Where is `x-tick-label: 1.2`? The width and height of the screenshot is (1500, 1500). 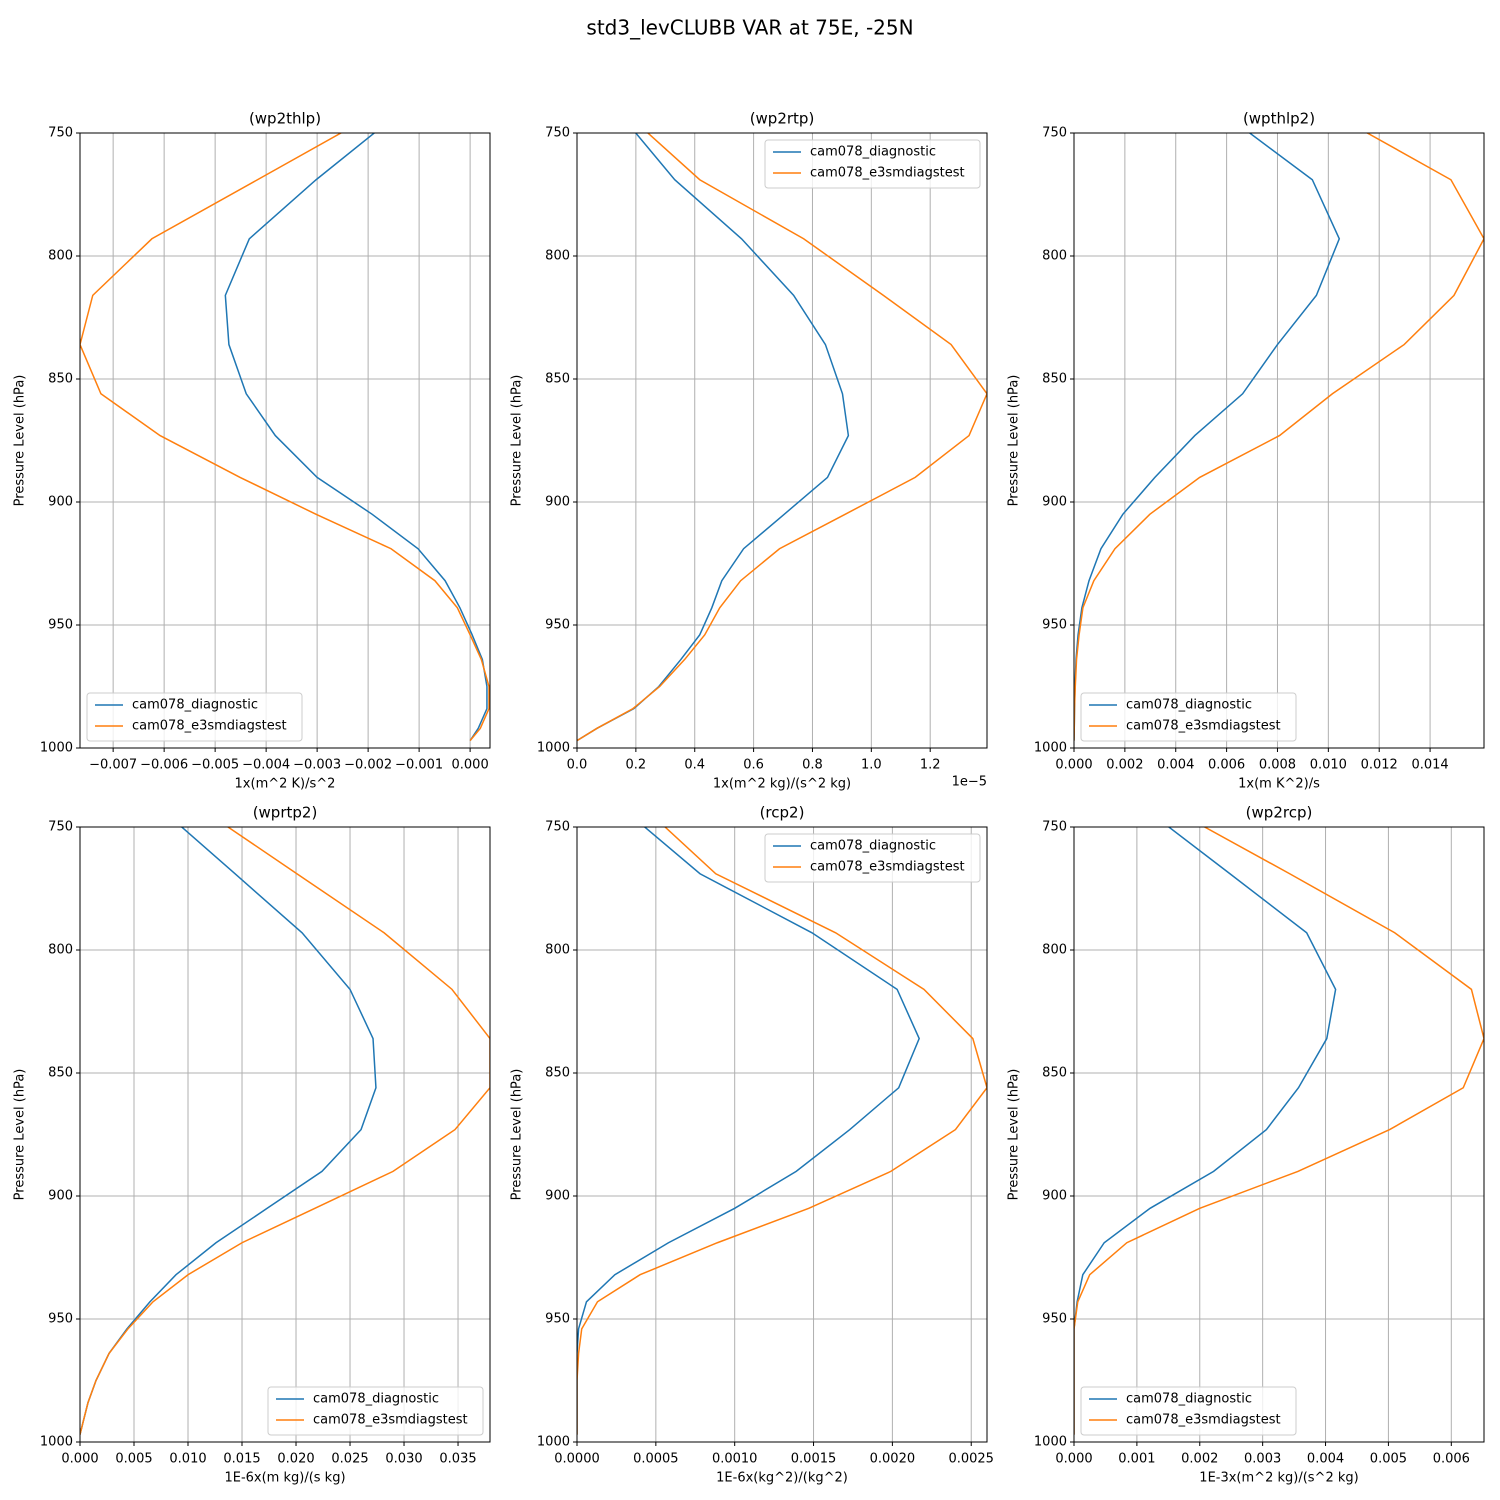 x-tick-label: 1.2 is located at coordinates (930, 765).